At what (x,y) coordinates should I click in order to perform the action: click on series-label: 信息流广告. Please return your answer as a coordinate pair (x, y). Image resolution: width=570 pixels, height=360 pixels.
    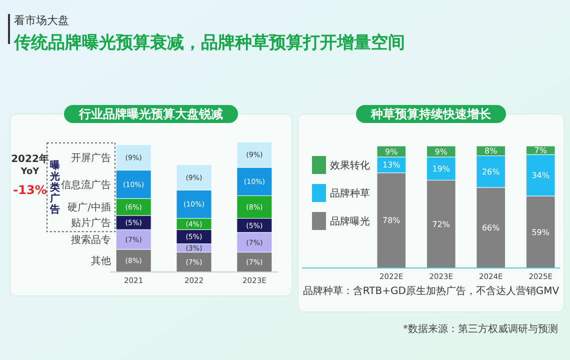
    Looking at the image, I should click on (86, 184).